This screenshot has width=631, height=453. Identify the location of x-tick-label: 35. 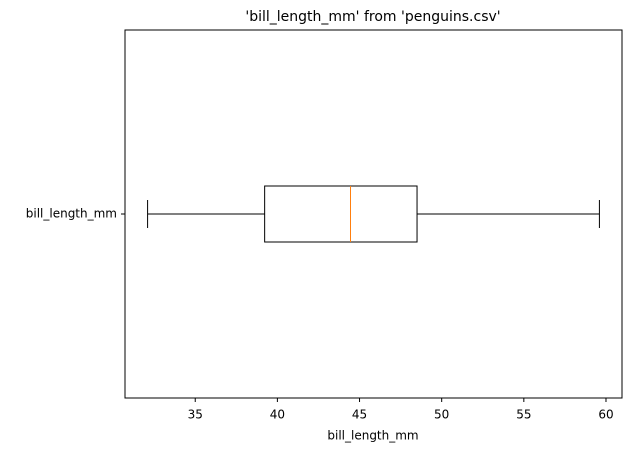
(195, 415).